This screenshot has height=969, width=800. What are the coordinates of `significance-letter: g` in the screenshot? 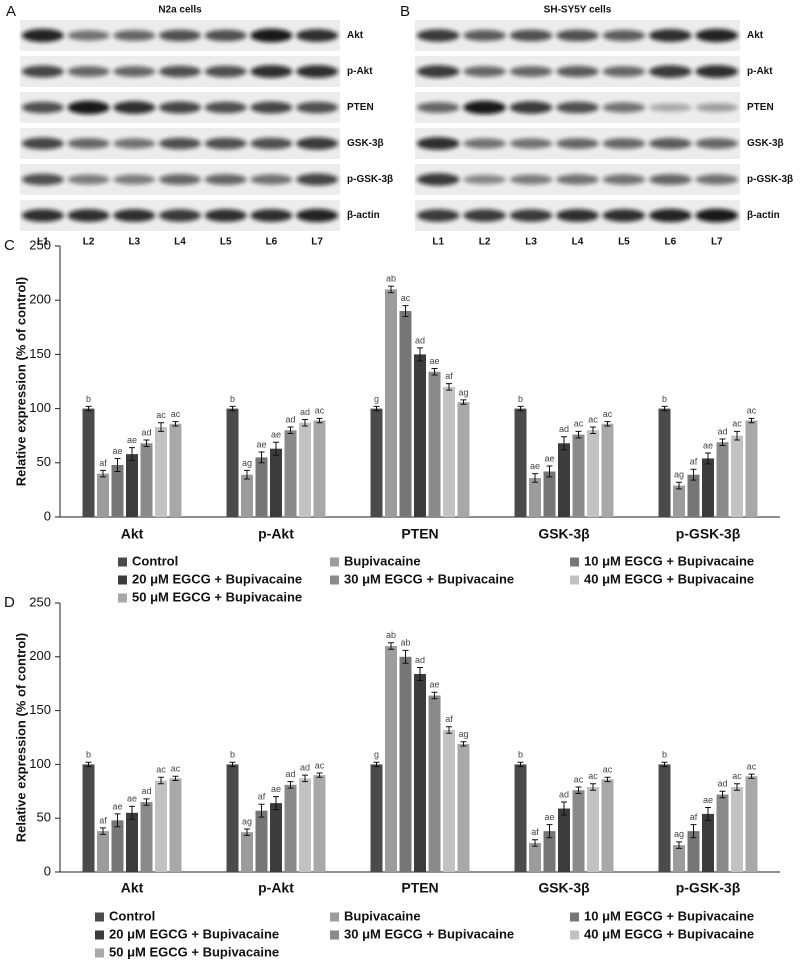 It's located at (376, 399).